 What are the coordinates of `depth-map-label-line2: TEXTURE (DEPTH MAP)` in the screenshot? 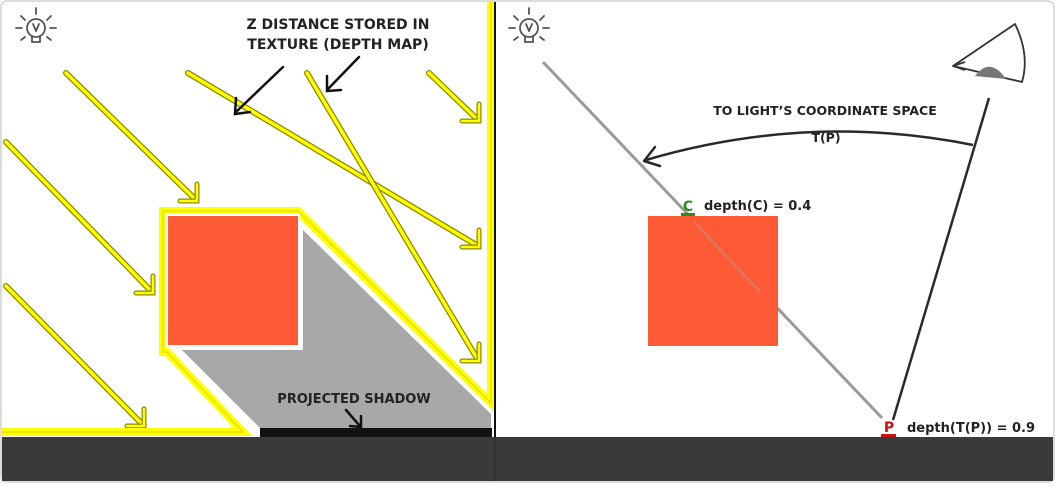 It's located at (337, 45).